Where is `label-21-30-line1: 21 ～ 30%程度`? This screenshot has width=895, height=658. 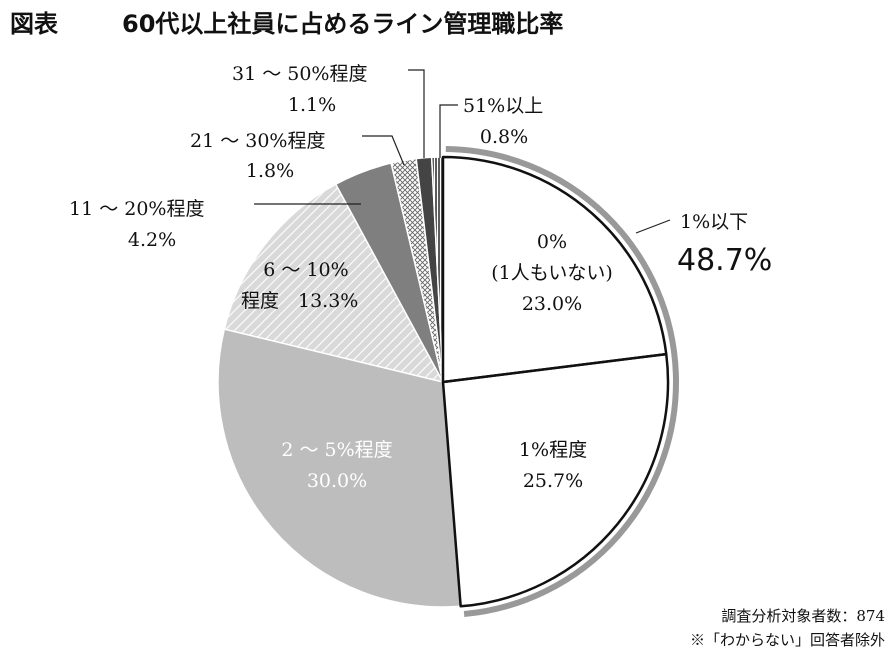 label-21-30-line1: 21 ～ 30%程度 is located at coordinates (258, 141).